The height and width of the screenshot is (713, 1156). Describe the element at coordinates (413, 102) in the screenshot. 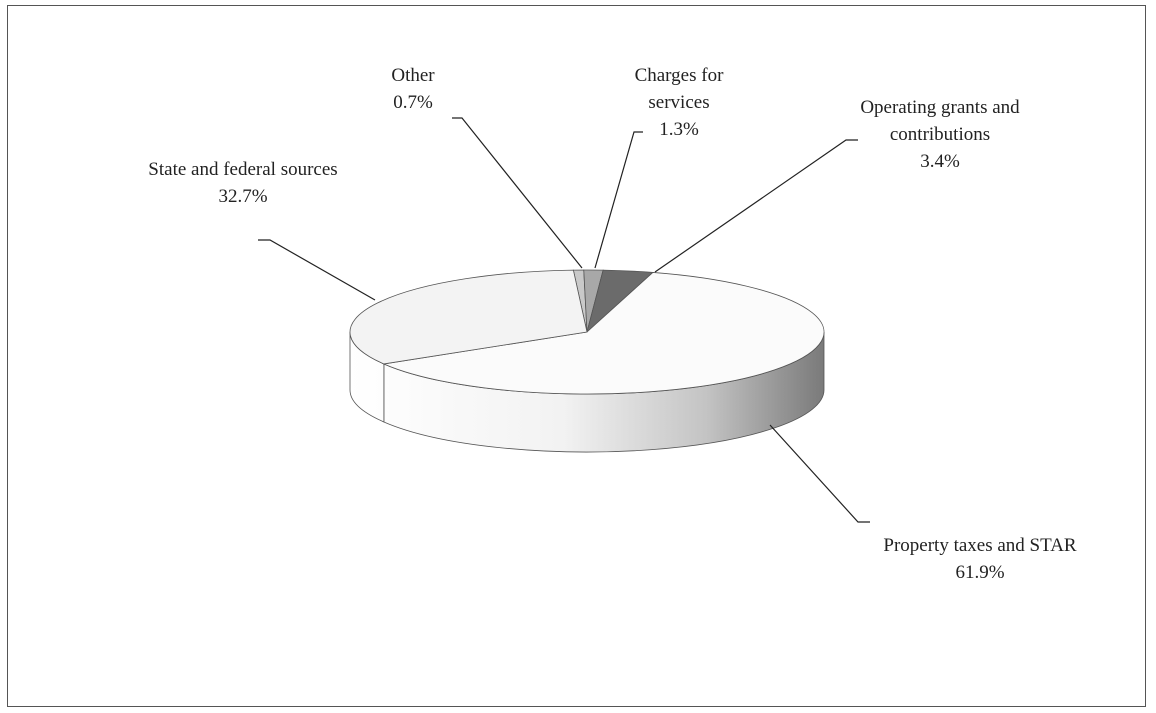

I see `value-label: 0.7%` at that location.